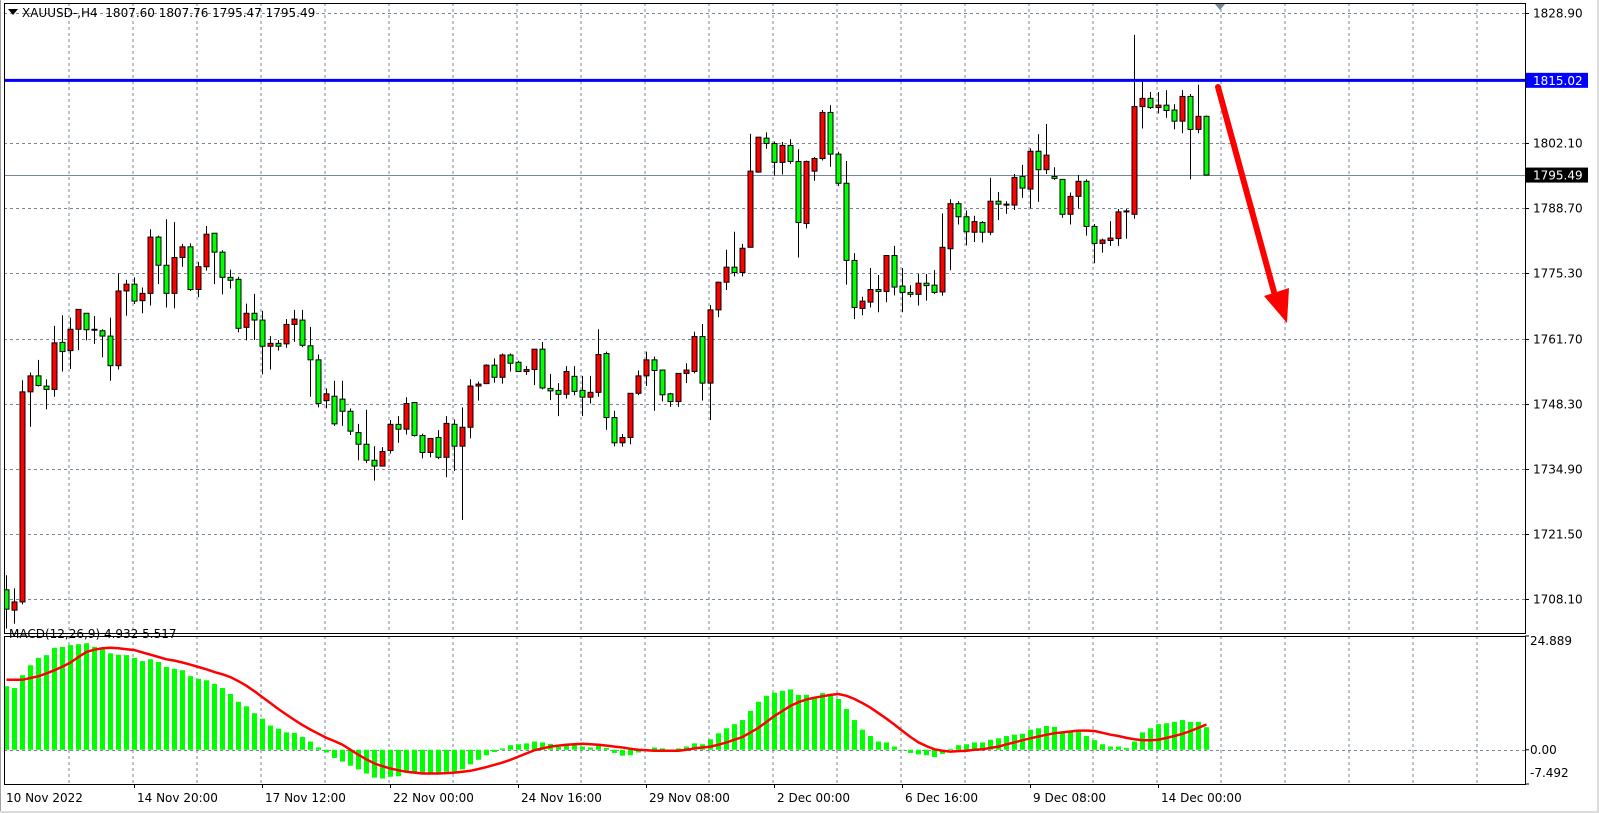  Describe the element at coordinates (1558, 535) in the screenshot. I see `y-tick-label: 1721.50` at that location.